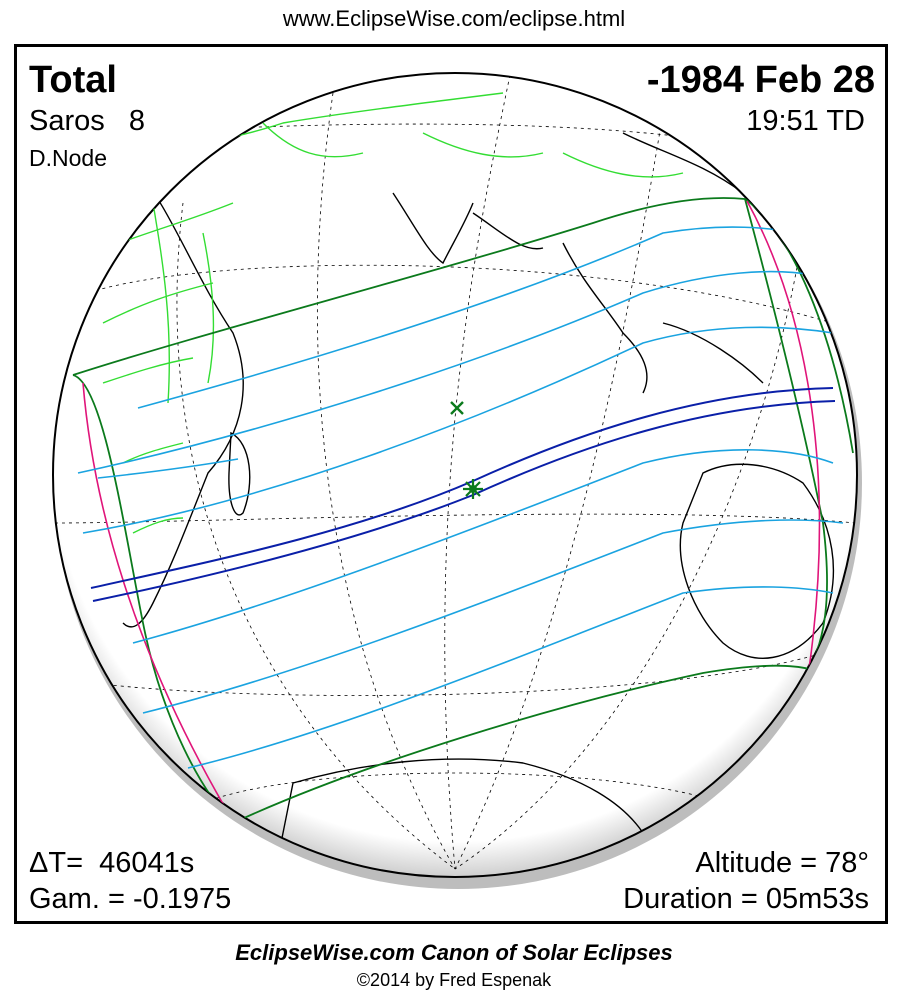 Image resolution: width=908 pixels, height=1004 pixels. I want to click on eclipse-date: -1984 Feb 28, so click(760, 80).